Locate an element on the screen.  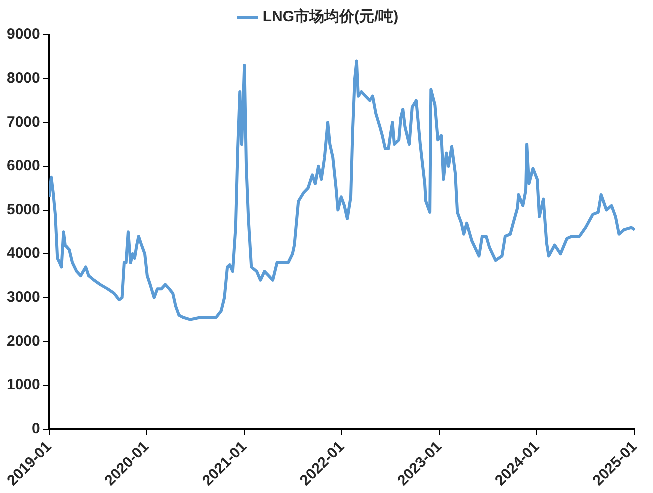
y-tick-label: 9000 is located at coordinates (23, 35).